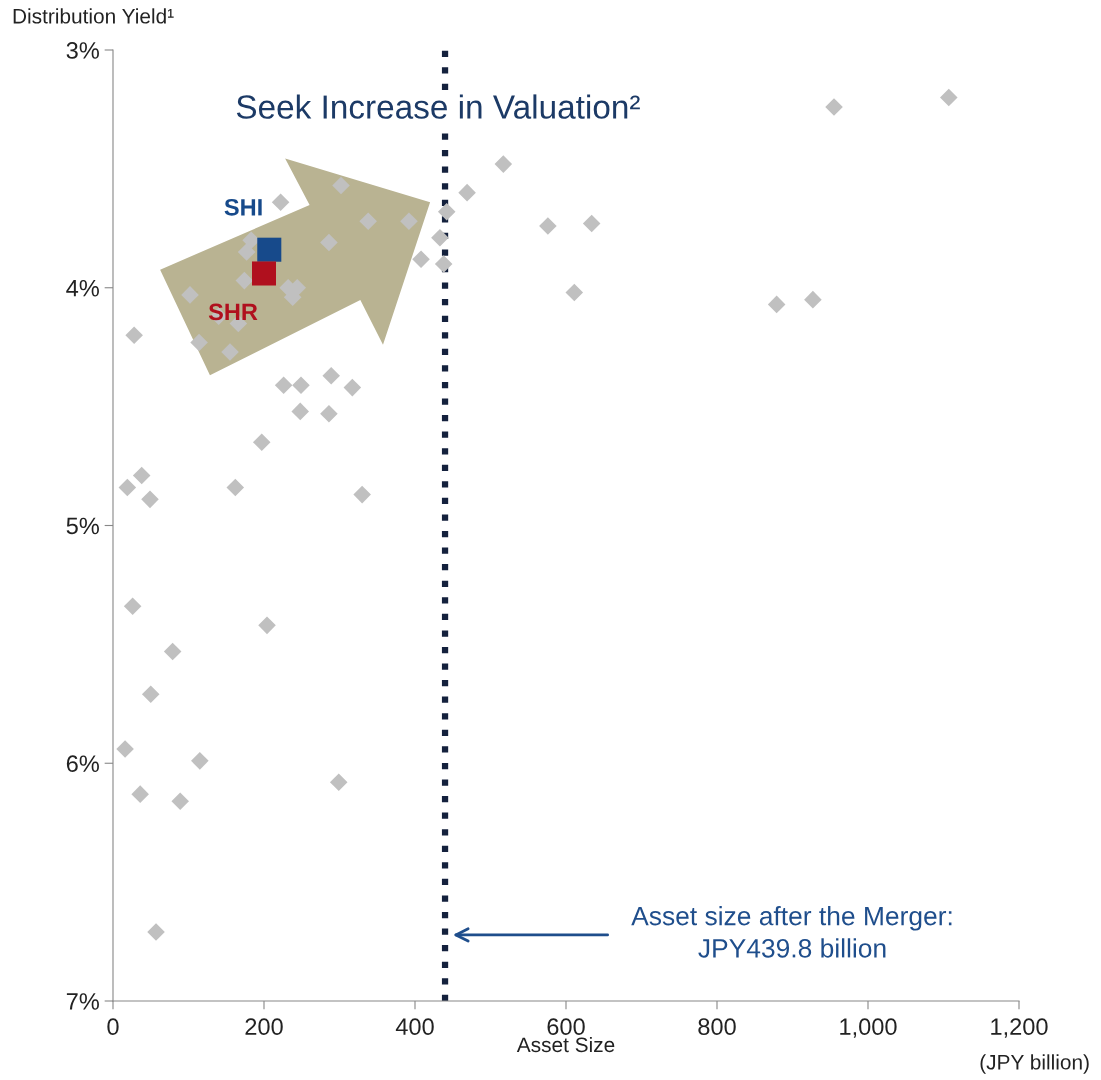 The height and width of the screenshot is (1080, 1101). I want to click on x-axis-title: Asset Size, so click(565, 1044).